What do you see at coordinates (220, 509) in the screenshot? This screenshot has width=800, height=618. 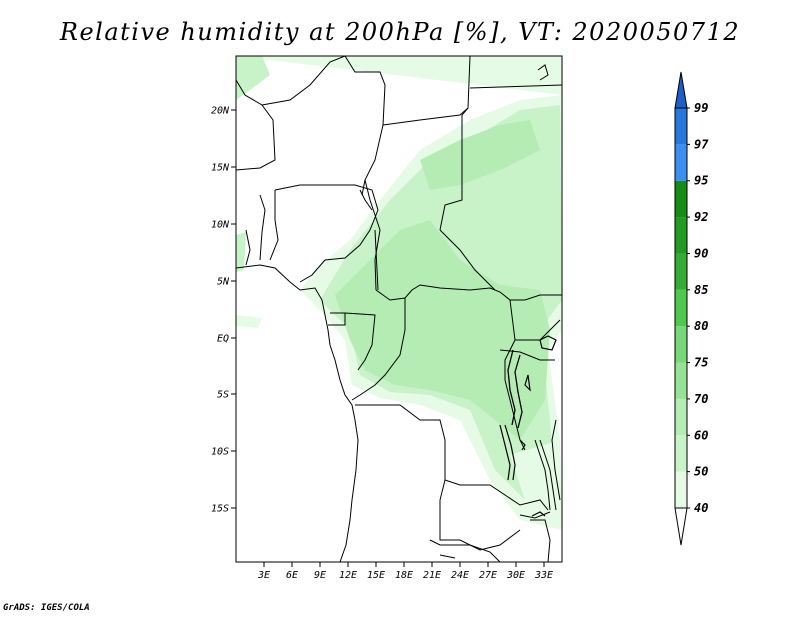 I see `lat-label: 15S` at bounding box center [220, 509].